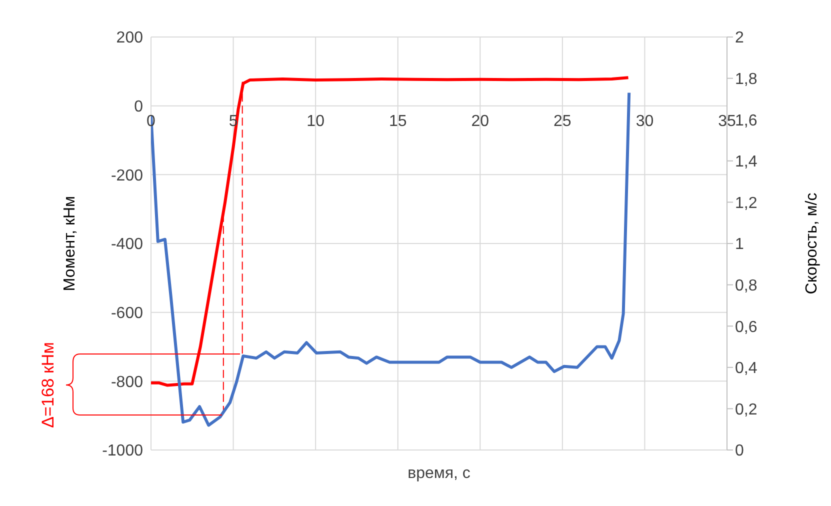 The image size is (831, 506). Describe the element at coordinates (139, 107) in the screenshot. I see `y-tick-label: 0` at that location.